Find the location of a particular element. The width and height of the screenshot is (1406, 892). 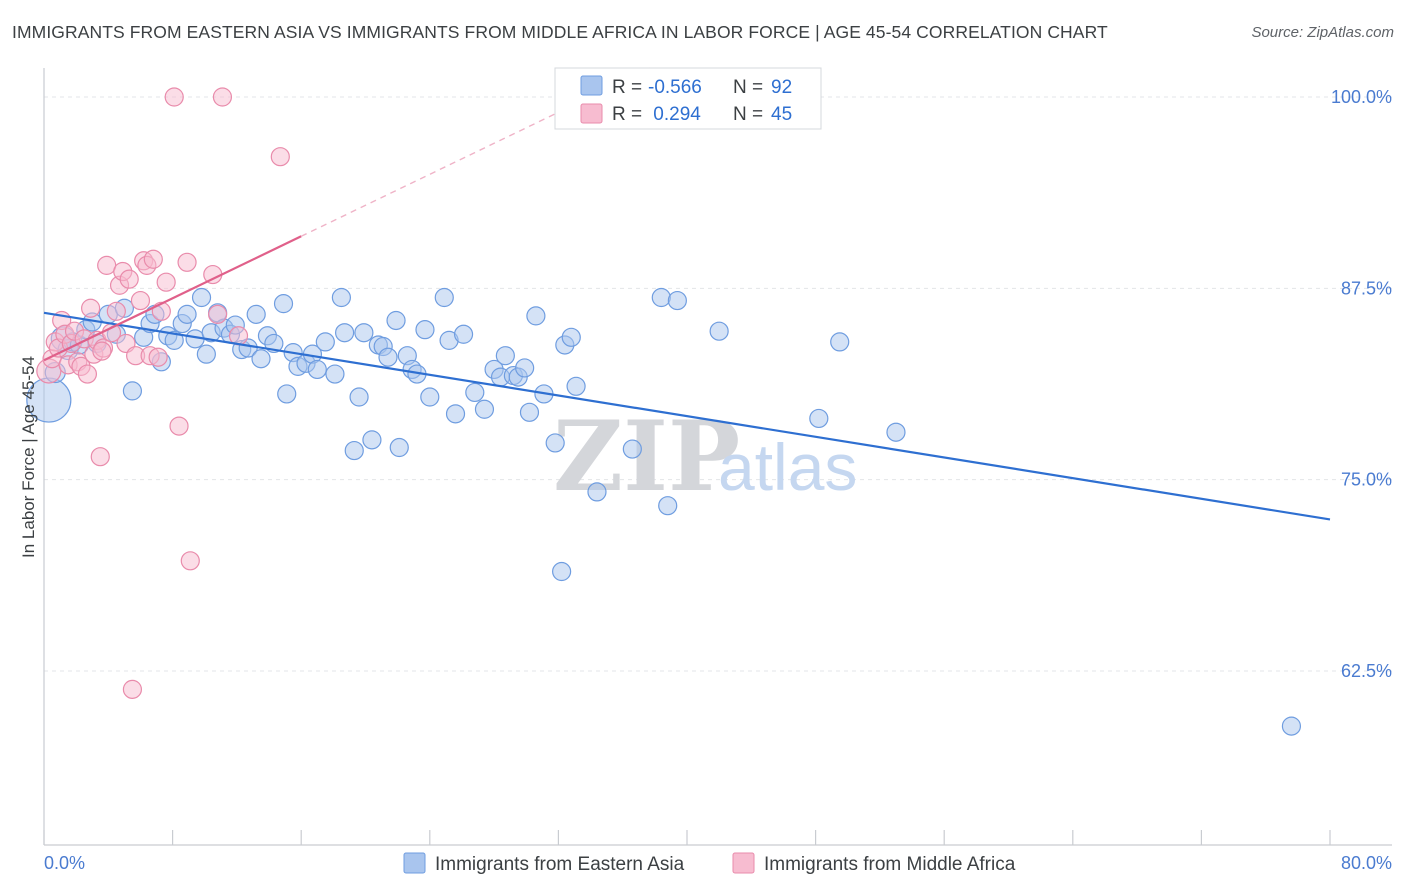

legend-label-eastern-asia: Immigrants from Eastern Asia is located at coordinates (560, 864).